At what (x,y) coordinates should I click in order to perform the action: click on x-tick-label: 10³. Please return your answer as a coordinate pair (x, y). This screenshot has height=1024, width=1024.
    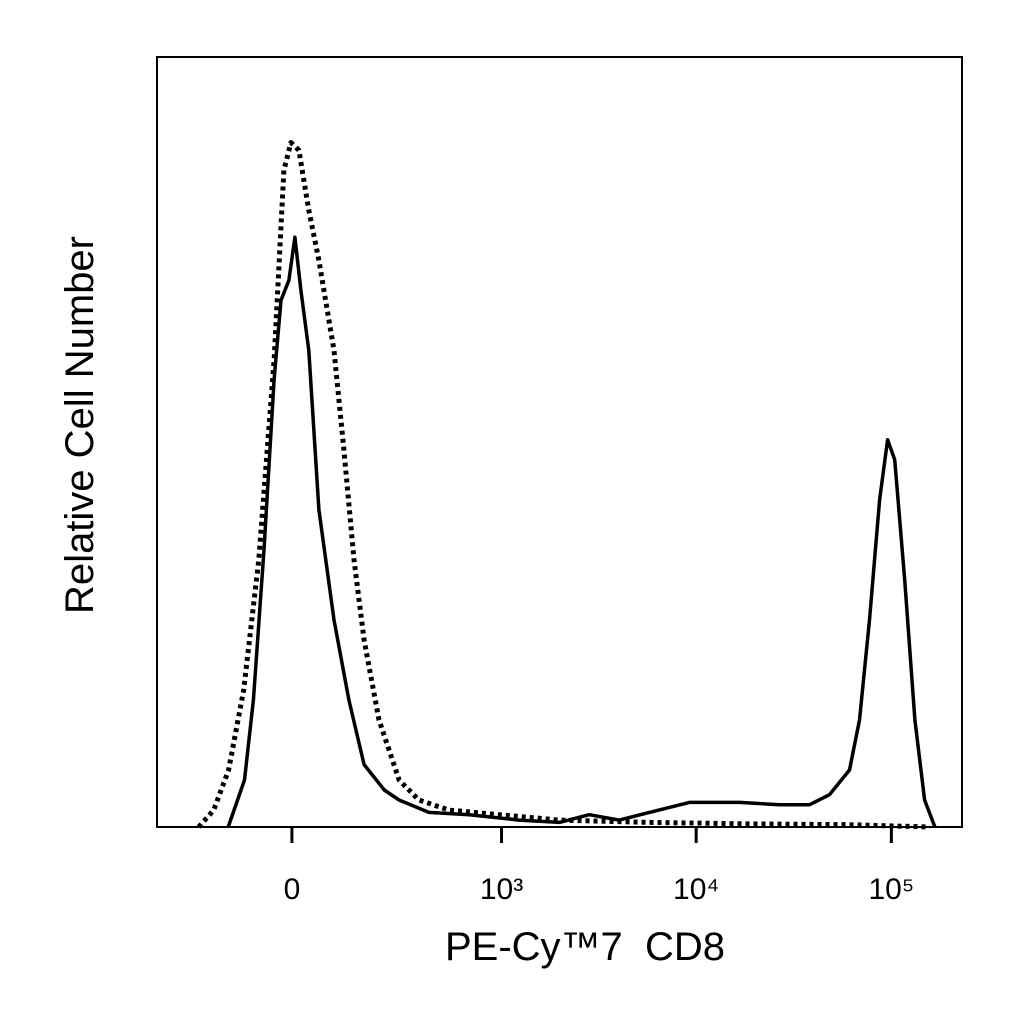
    Looking at the image, I should click on (501, 889).